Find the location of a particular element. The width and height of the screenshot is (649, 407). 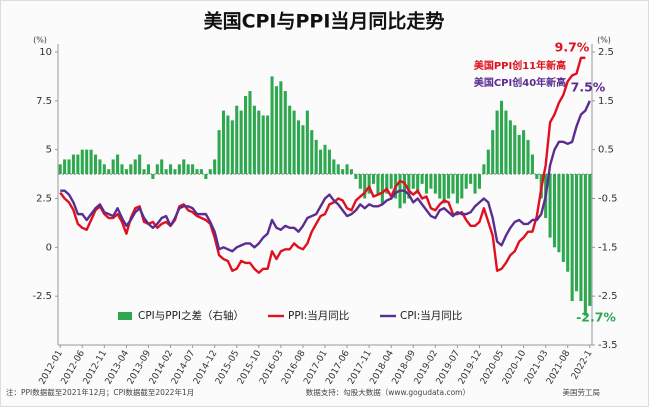

y2-tick-label: 1.5 is located at coordinates (606, 101).